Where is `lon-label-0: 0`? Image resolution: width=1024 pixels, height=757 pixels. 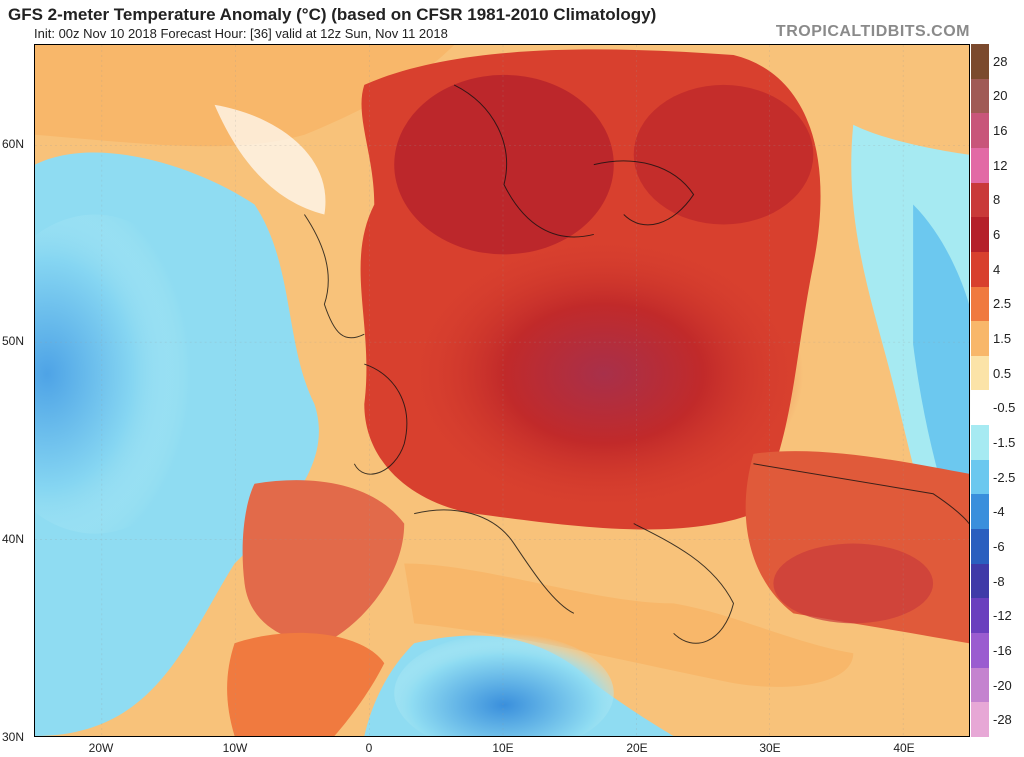
lon-label-0: 0 is located at coordinates (369, 748).